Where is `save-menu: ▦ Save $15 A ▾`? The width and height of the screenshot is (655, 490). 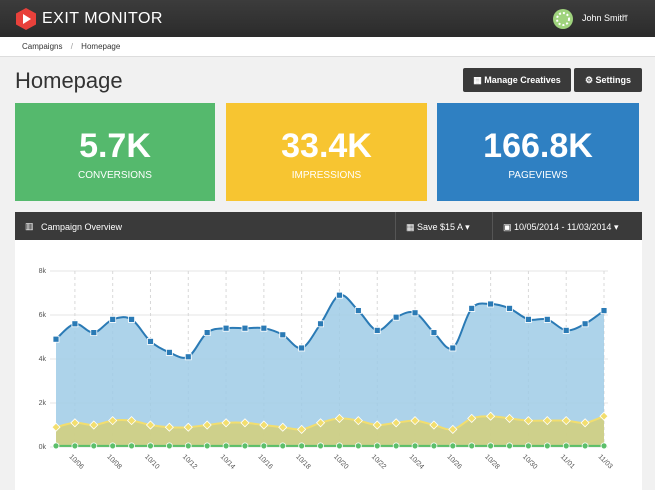
save-menu: ▦ Save $15 A ▾ is located at coordinates (438, 227).